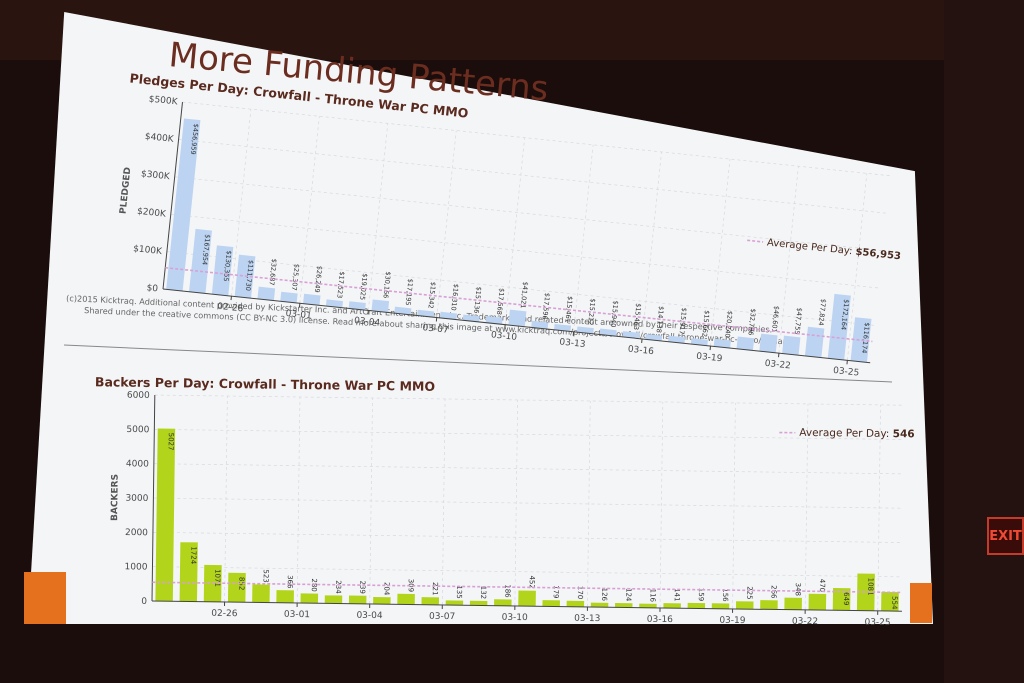 The image size is (1024, 683). I want to click on x-tick-label: 03-16, so click(660, 620).